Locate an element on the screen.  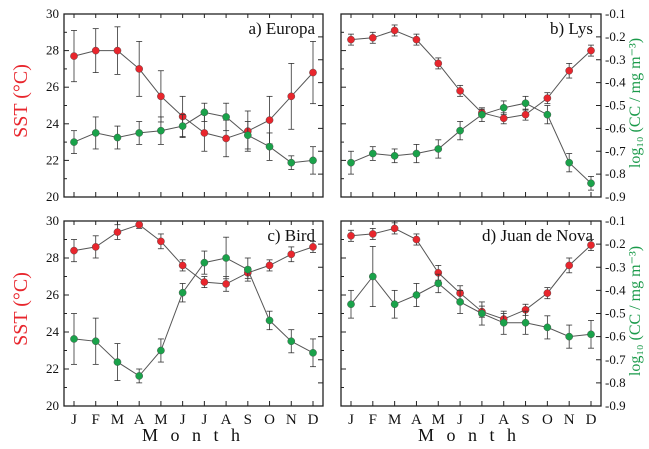
cc-tick-label: -0.9 is located at coordinates (615, 405).